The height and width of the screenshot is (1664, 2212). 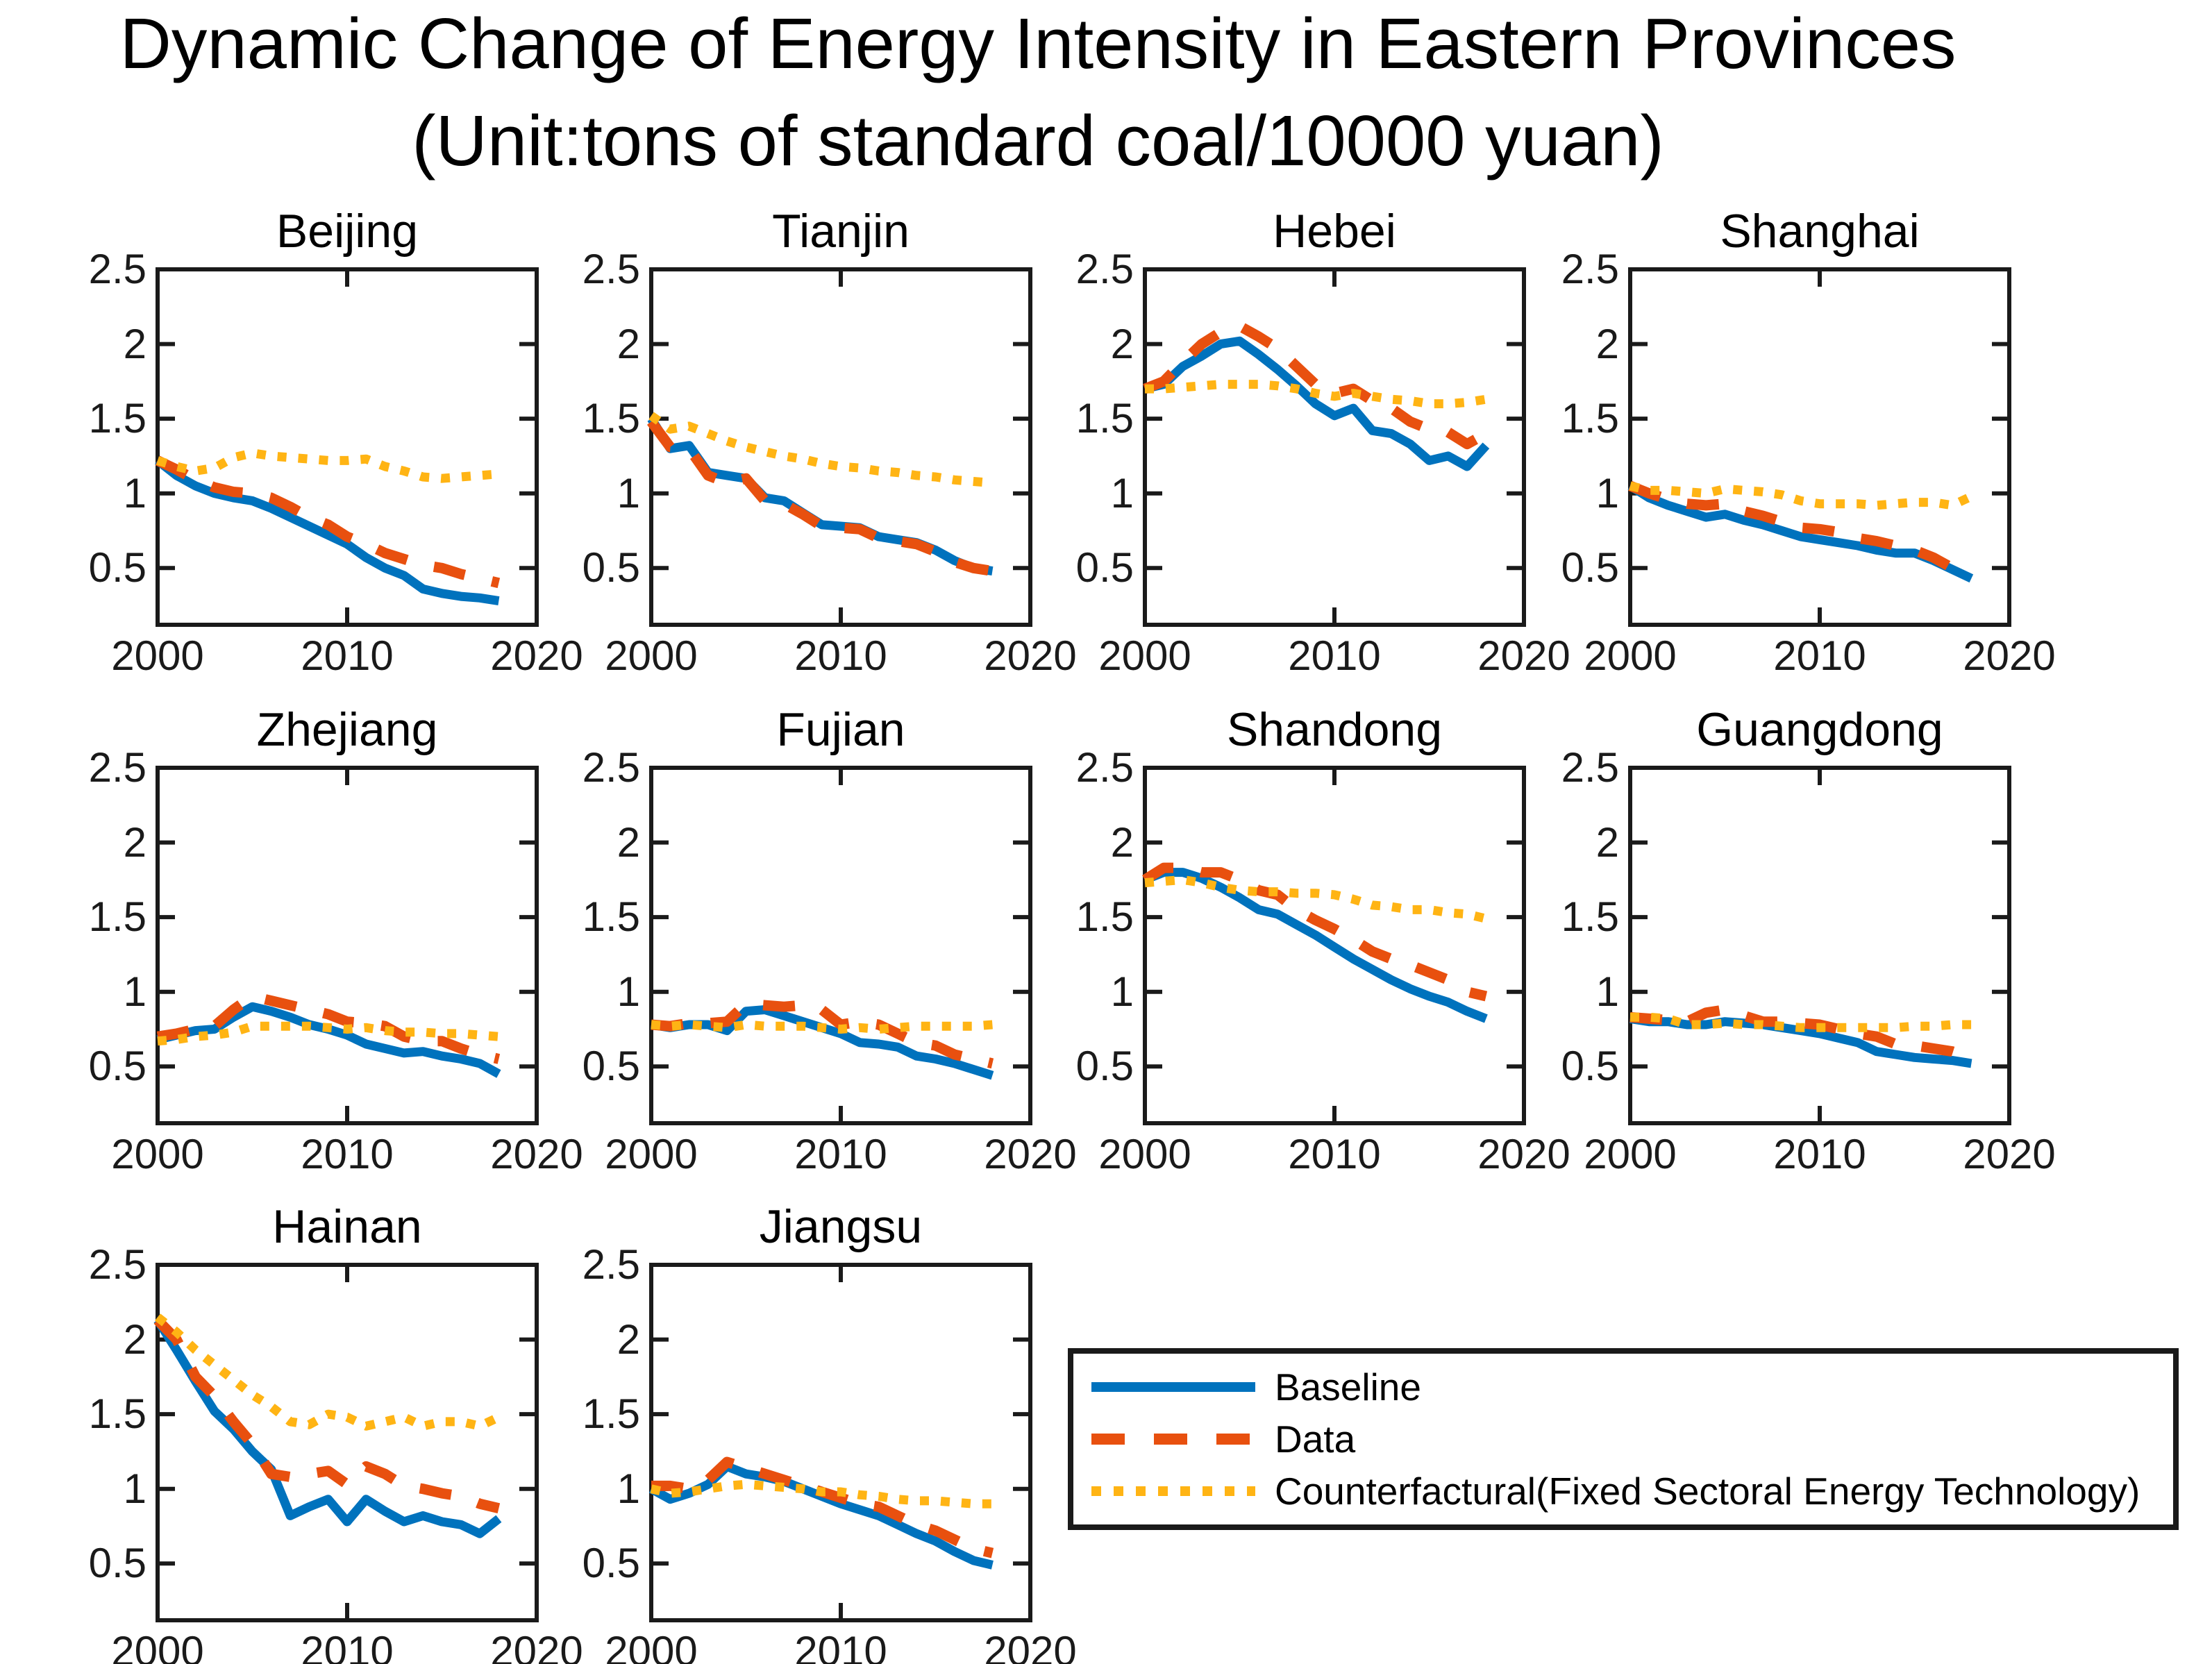 What do you see at coordinates (841, 730) in the screenshot?
I see `subplot-title-fujian: Fujian` at bounding box center [841, 730].